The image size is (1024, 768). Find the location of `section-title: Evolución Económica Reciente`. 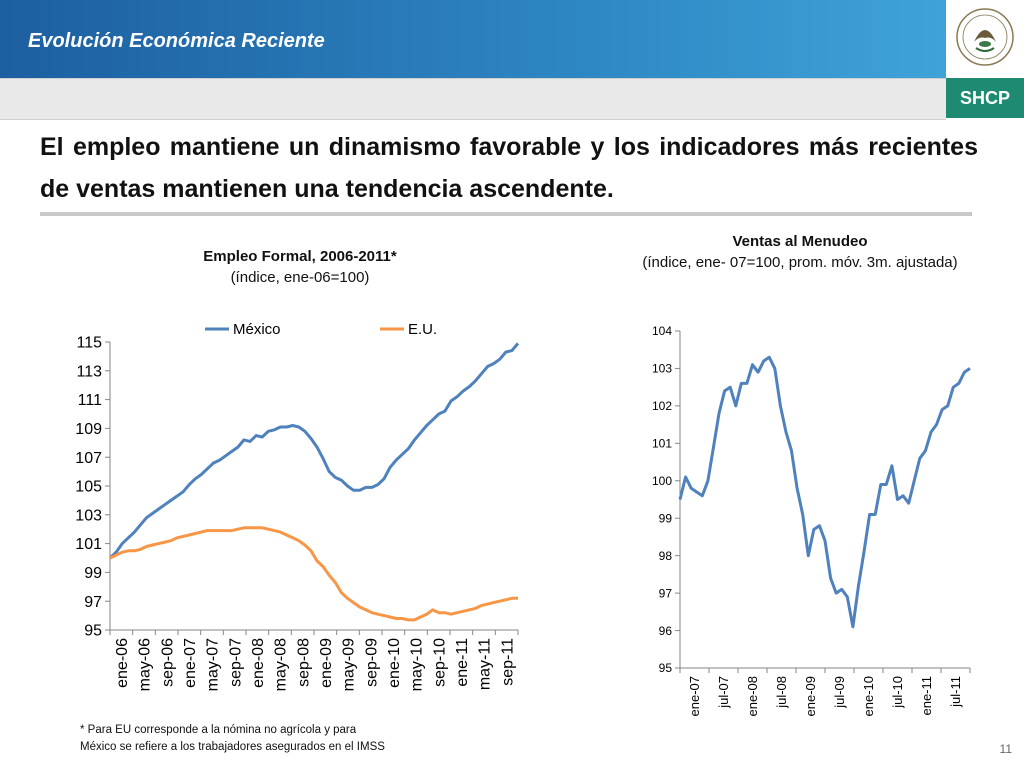

section-title: Evolución Económica Reciente is located at coordinates (176, 41).